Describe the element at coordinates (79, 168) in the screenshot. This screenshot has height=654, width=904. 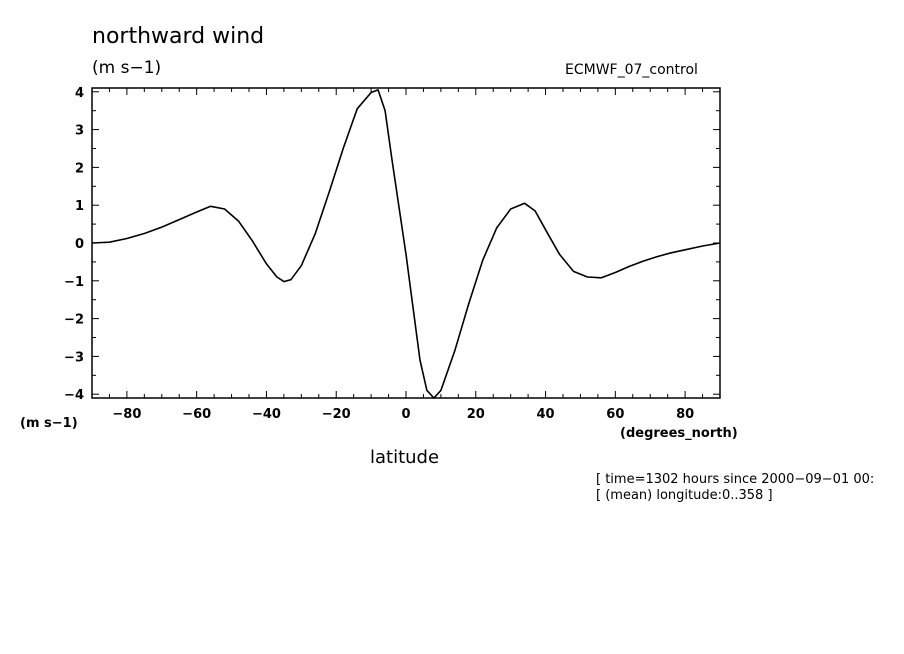
I see `y-tick-label: 2` at that location.